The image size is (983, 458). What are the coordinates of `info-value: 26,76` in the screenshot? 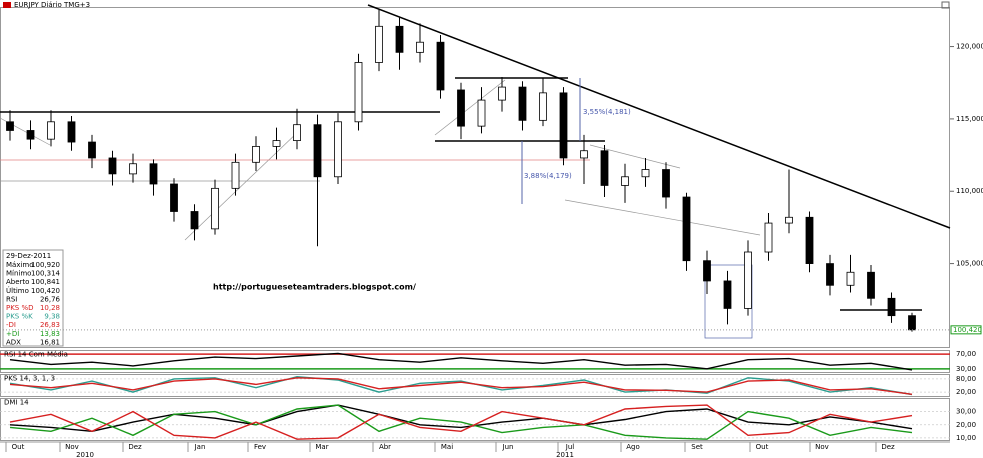 It's located at (50, 299).